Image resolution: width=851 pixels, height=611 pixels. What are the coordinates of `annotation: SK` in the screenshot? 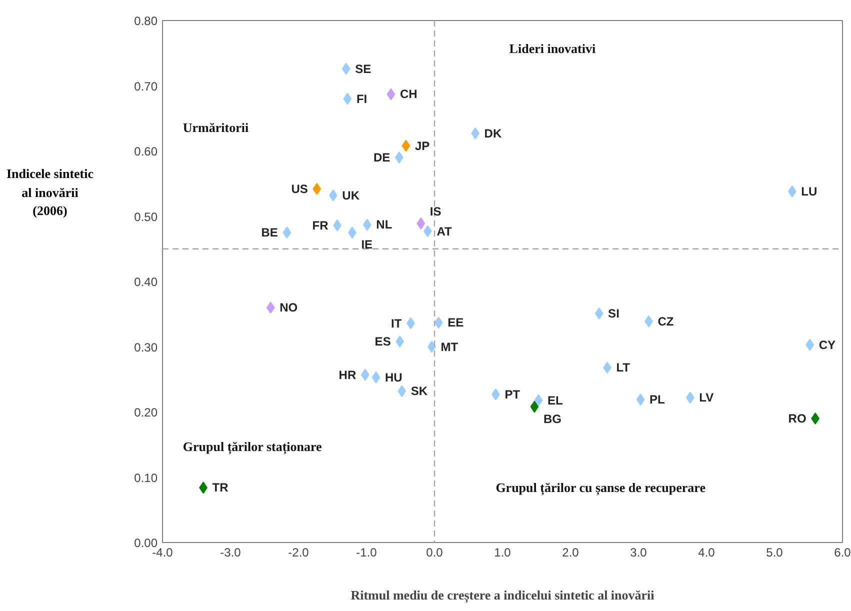 It's located at (419, 391).